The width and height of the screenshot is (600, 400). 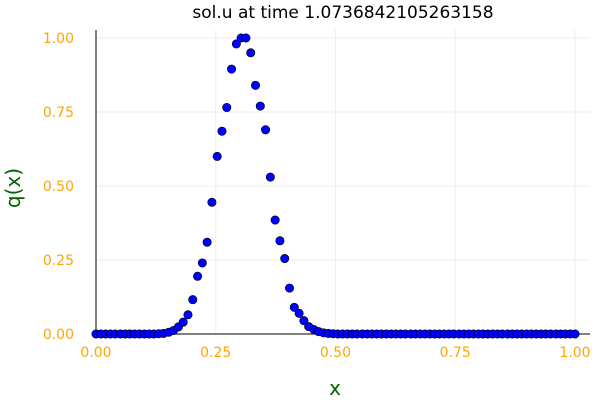 What do you see at coordinates (58, 39) in the screenshot?
I see `y-tick-label: 1.00` at bounding box center [58, 39].